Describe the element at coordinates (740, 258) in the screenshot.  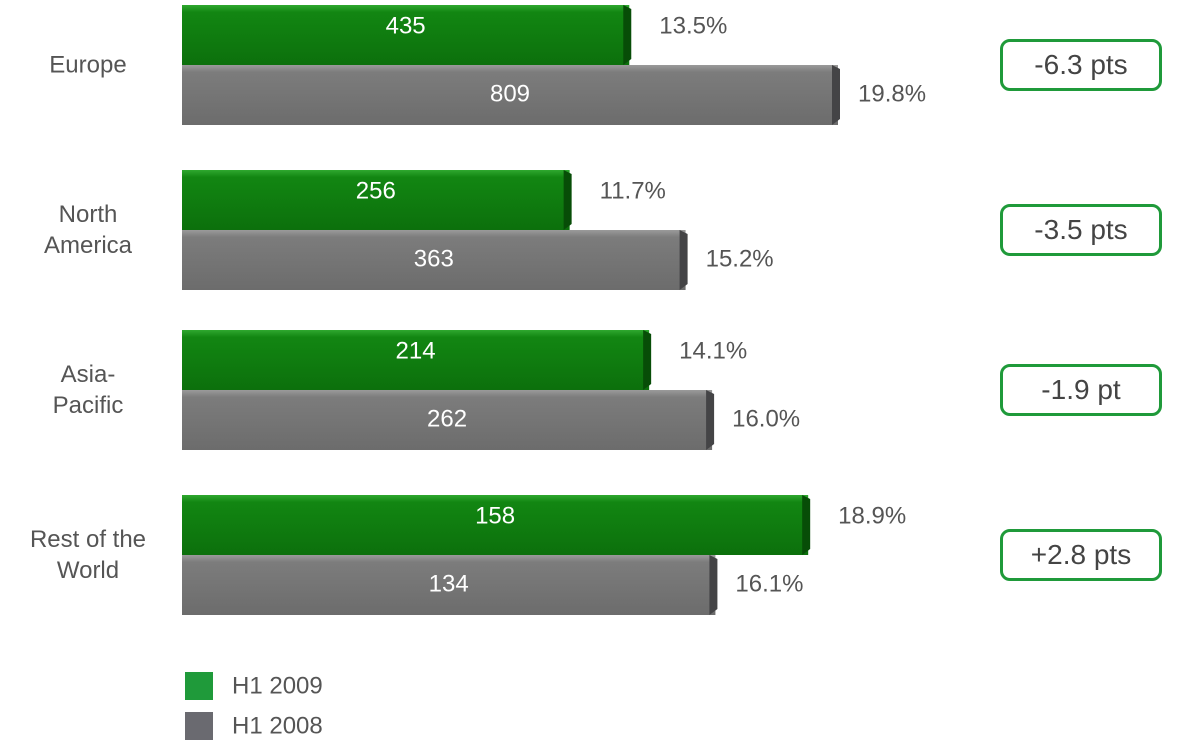
I see `value-label: 15.2%` at that location.